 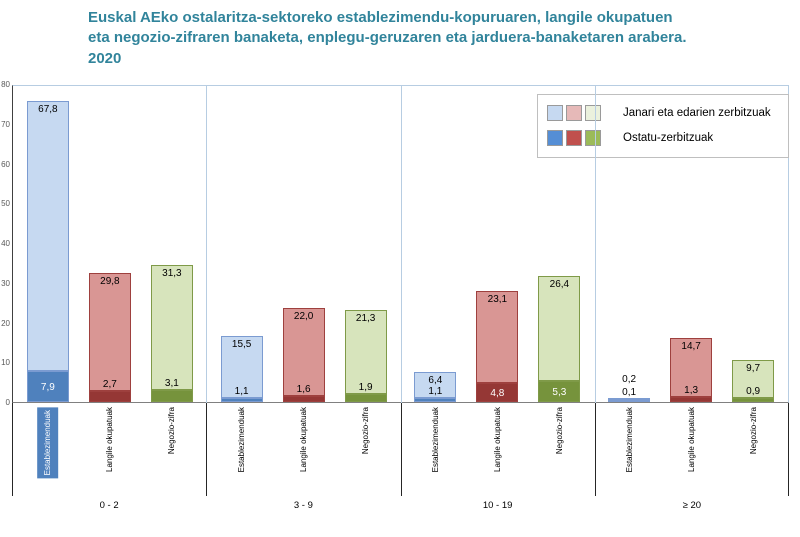 I want to click on bar-value-label: 1,3, so click(x=691, y=390).